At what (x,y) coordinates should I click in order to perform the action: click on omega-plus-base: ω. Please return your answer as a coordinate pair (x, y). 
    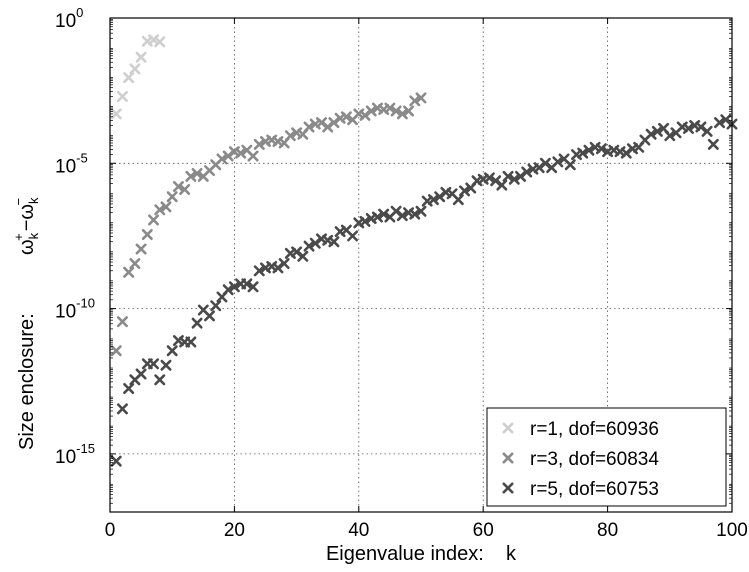
    Looking at the image, I should click on (27, 247).